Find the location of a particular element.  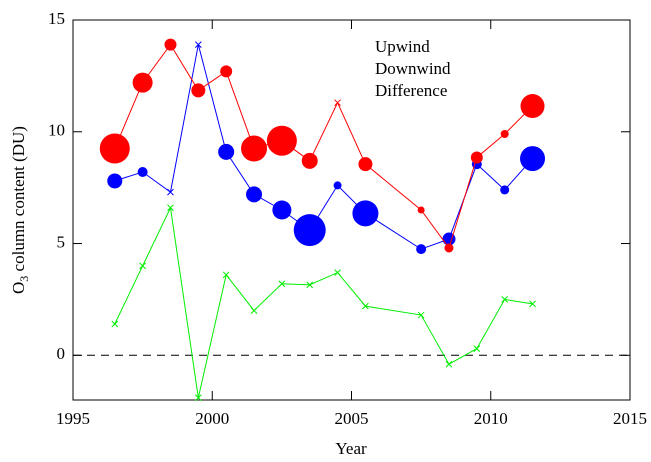

y-label-main: O is located at coordinates (18, 288).